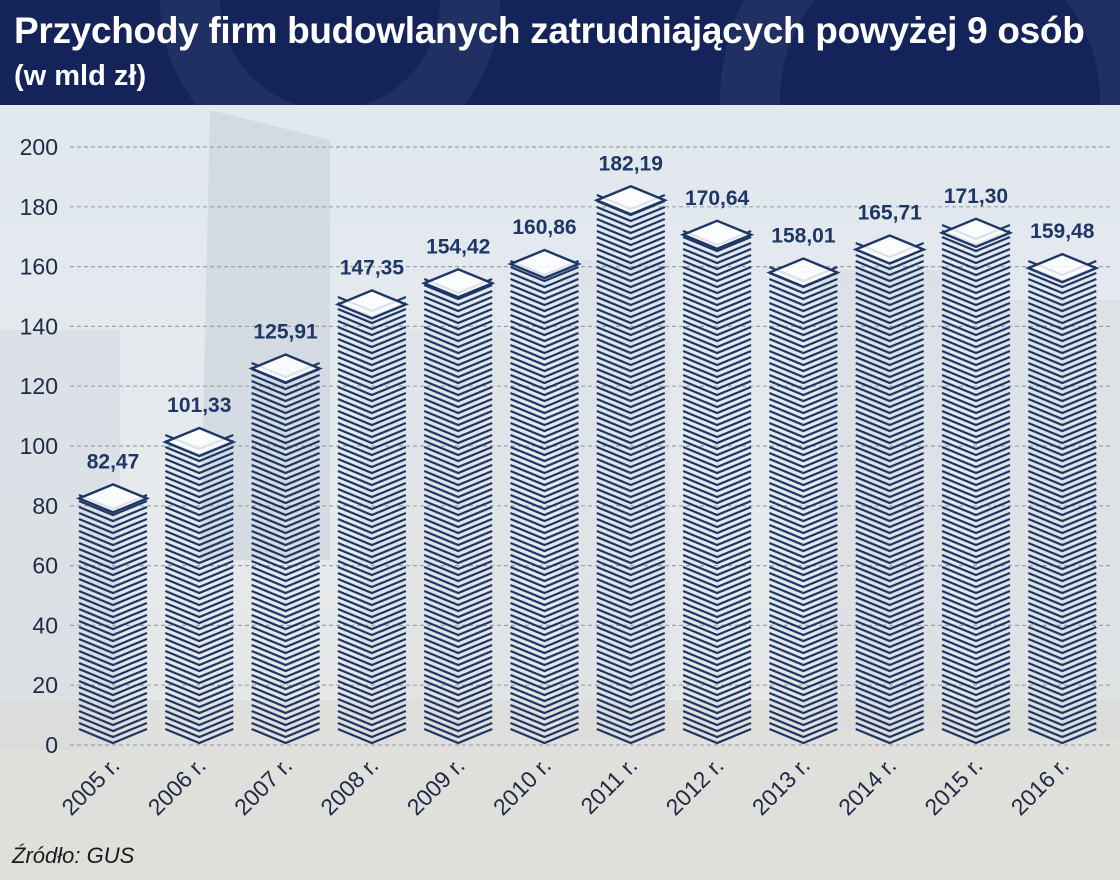 The image size is (1120, 880). What do you see at coordinates (976, 196) in the screenshot?
I see `value-label: 171,30` at bounding box center [976, 196].